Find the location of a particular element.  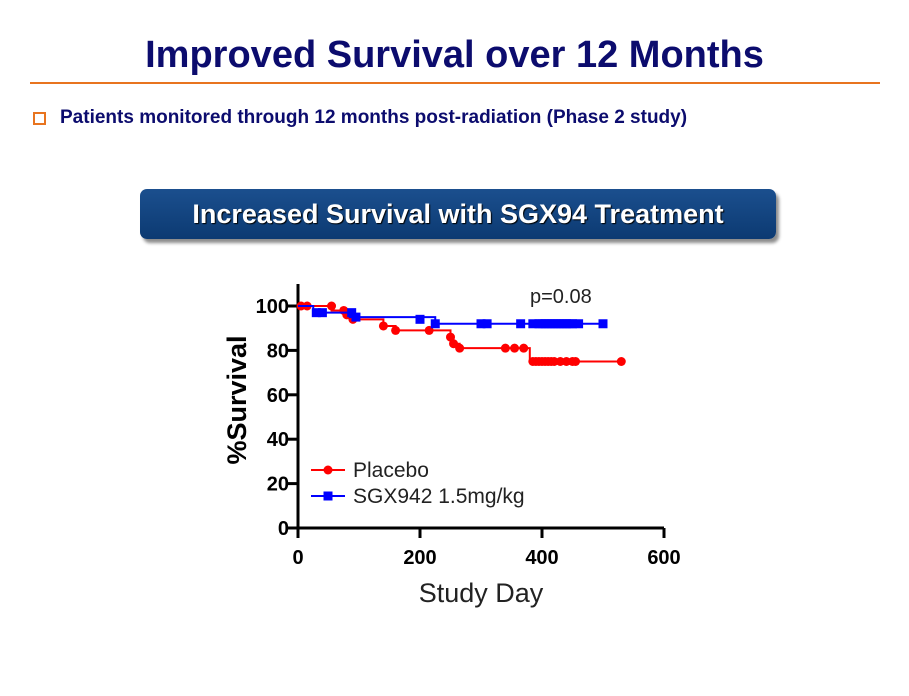

y-axis-label: %Survival is located at coordinates (237, 399).